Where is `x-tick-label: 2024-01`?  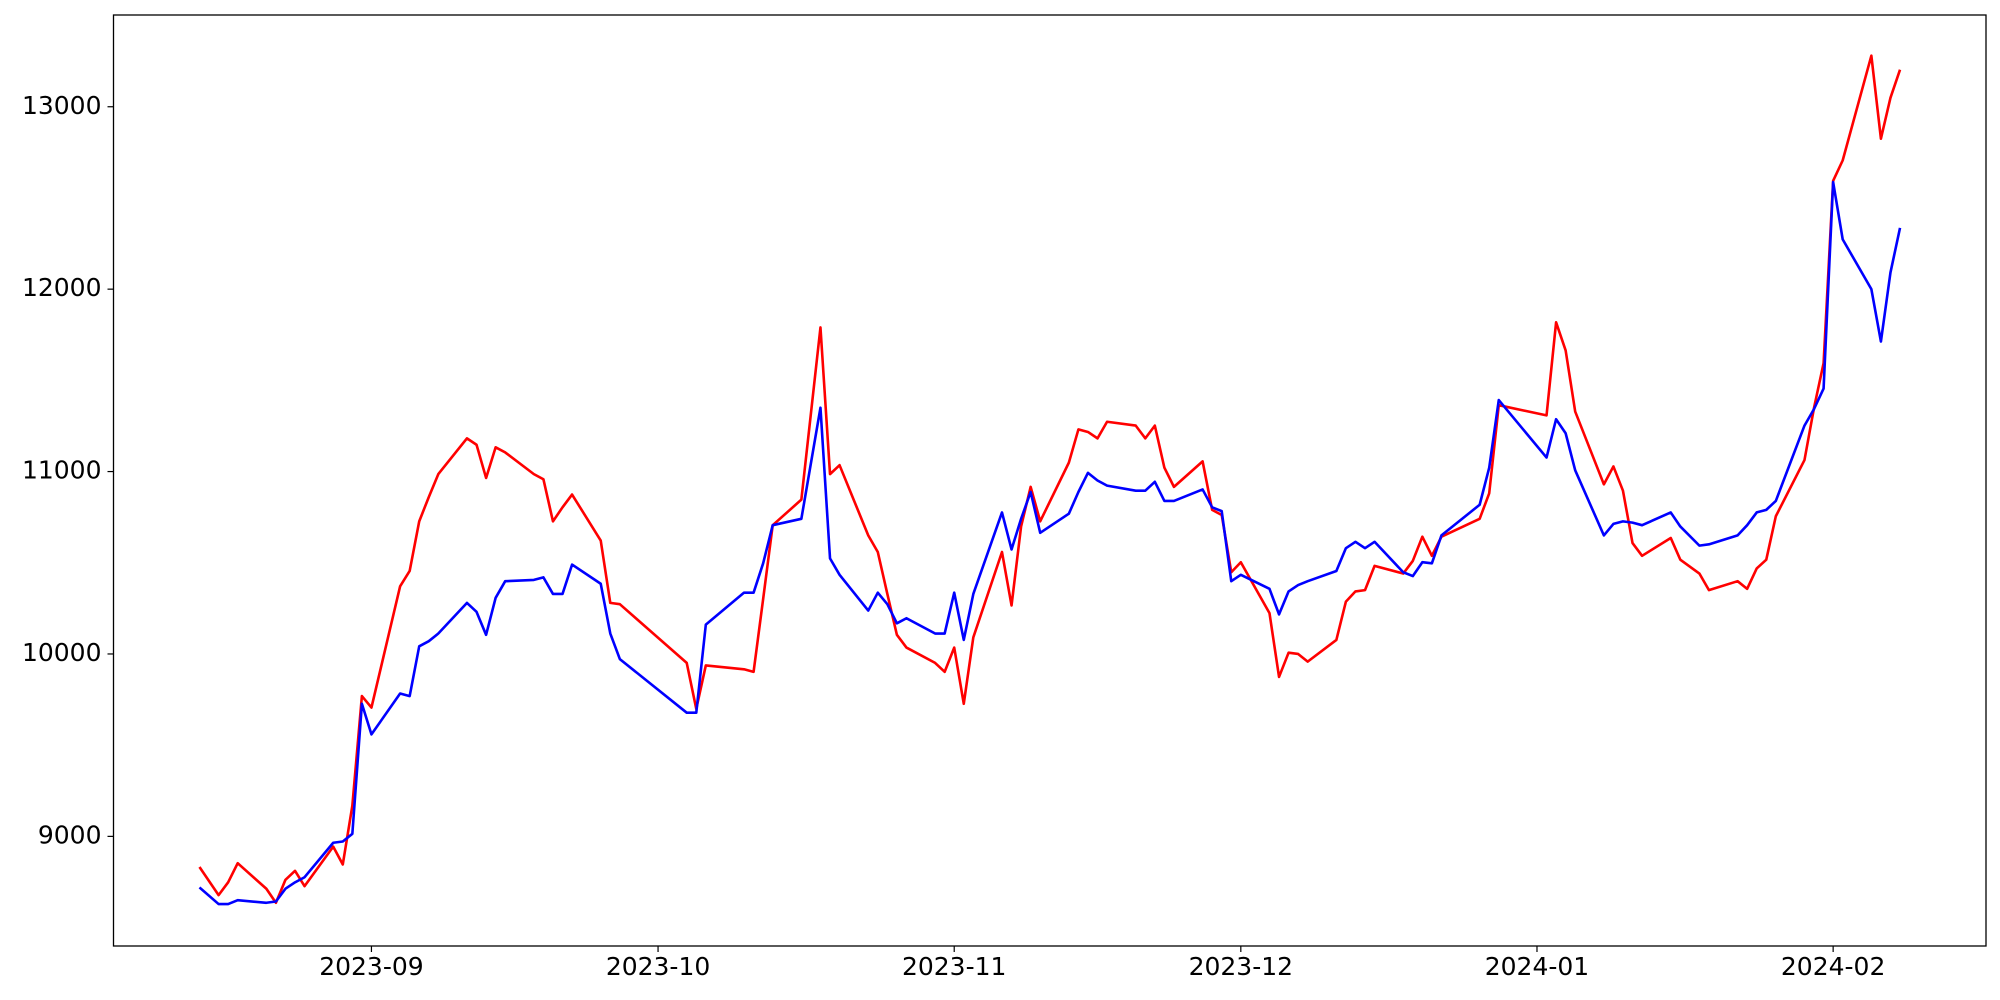
x-tick-label: 2024-01 is located at coordinates (1537, 966).